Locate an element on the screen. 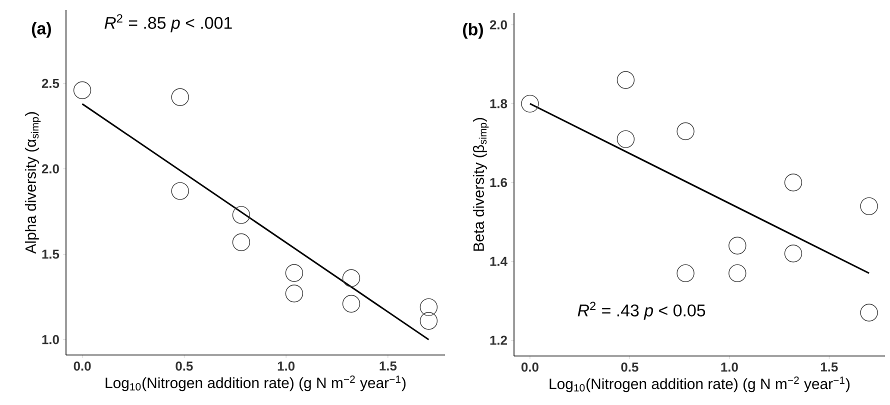 This screenshot has width=890, height=405. annotation: R$^{2}$ = .85 p < .001 is located at coordinates (168, 23).